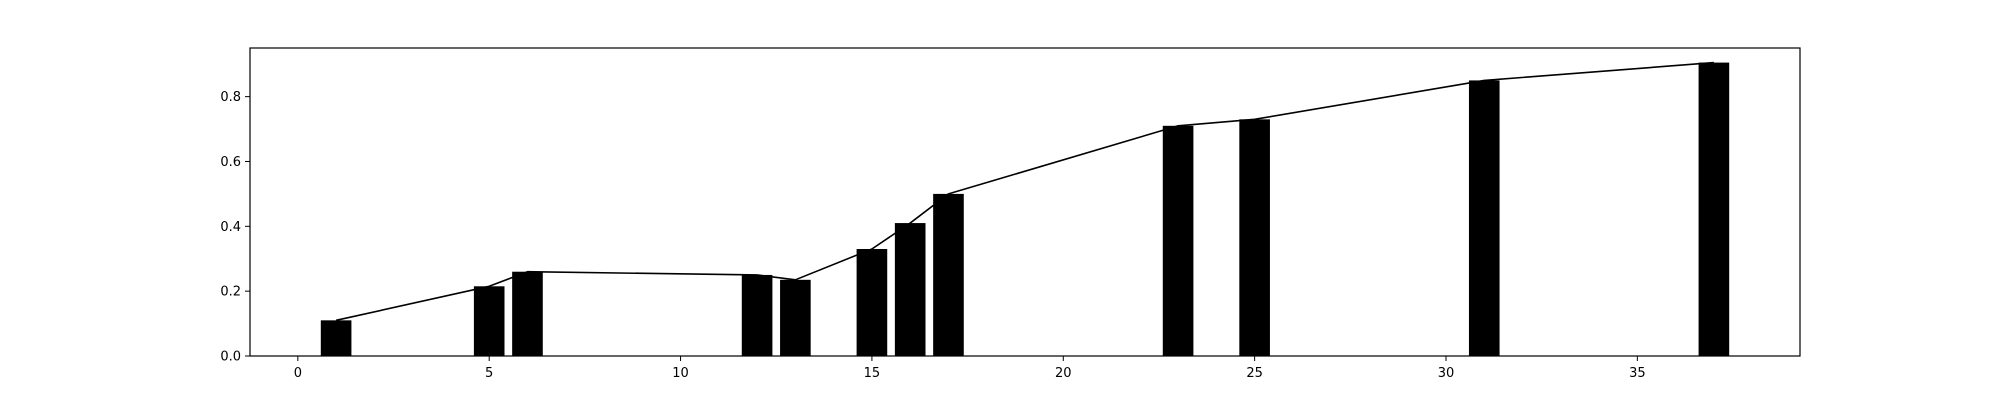  Describe the element at coordinates (1446, 373) in the screenshot. I see `x-tick-label: 30` at that location.